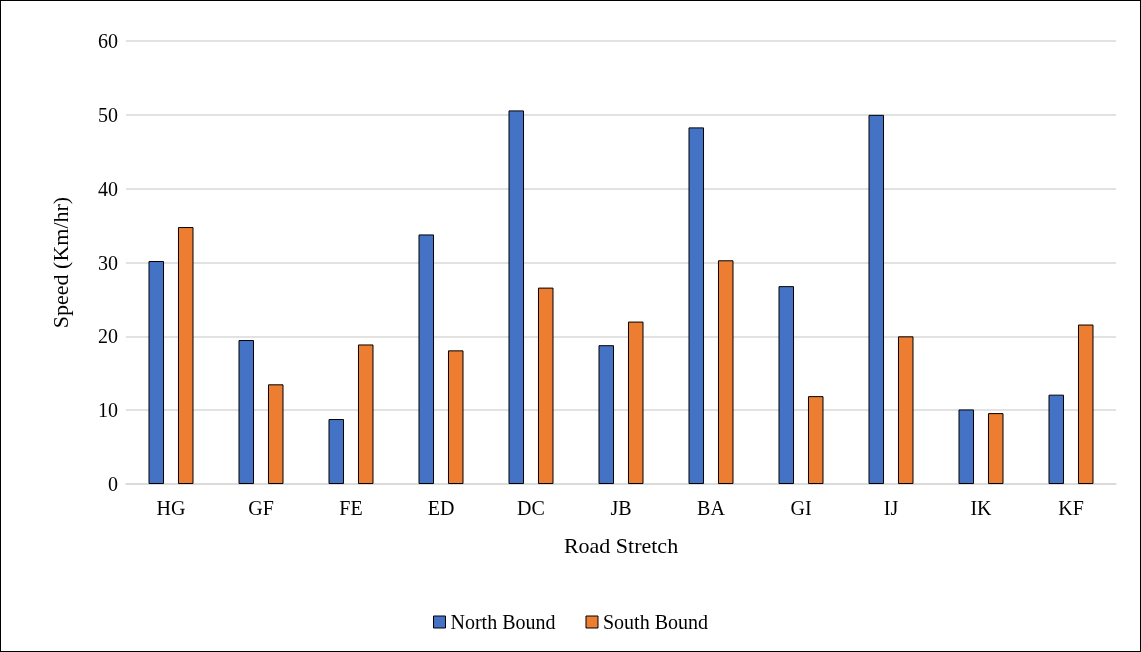 The width and height of the screenshot is (1141, 652). Describe the element at coordinates (108, 188) in the screenshot. I see `y-tick-label: 40` at that location.